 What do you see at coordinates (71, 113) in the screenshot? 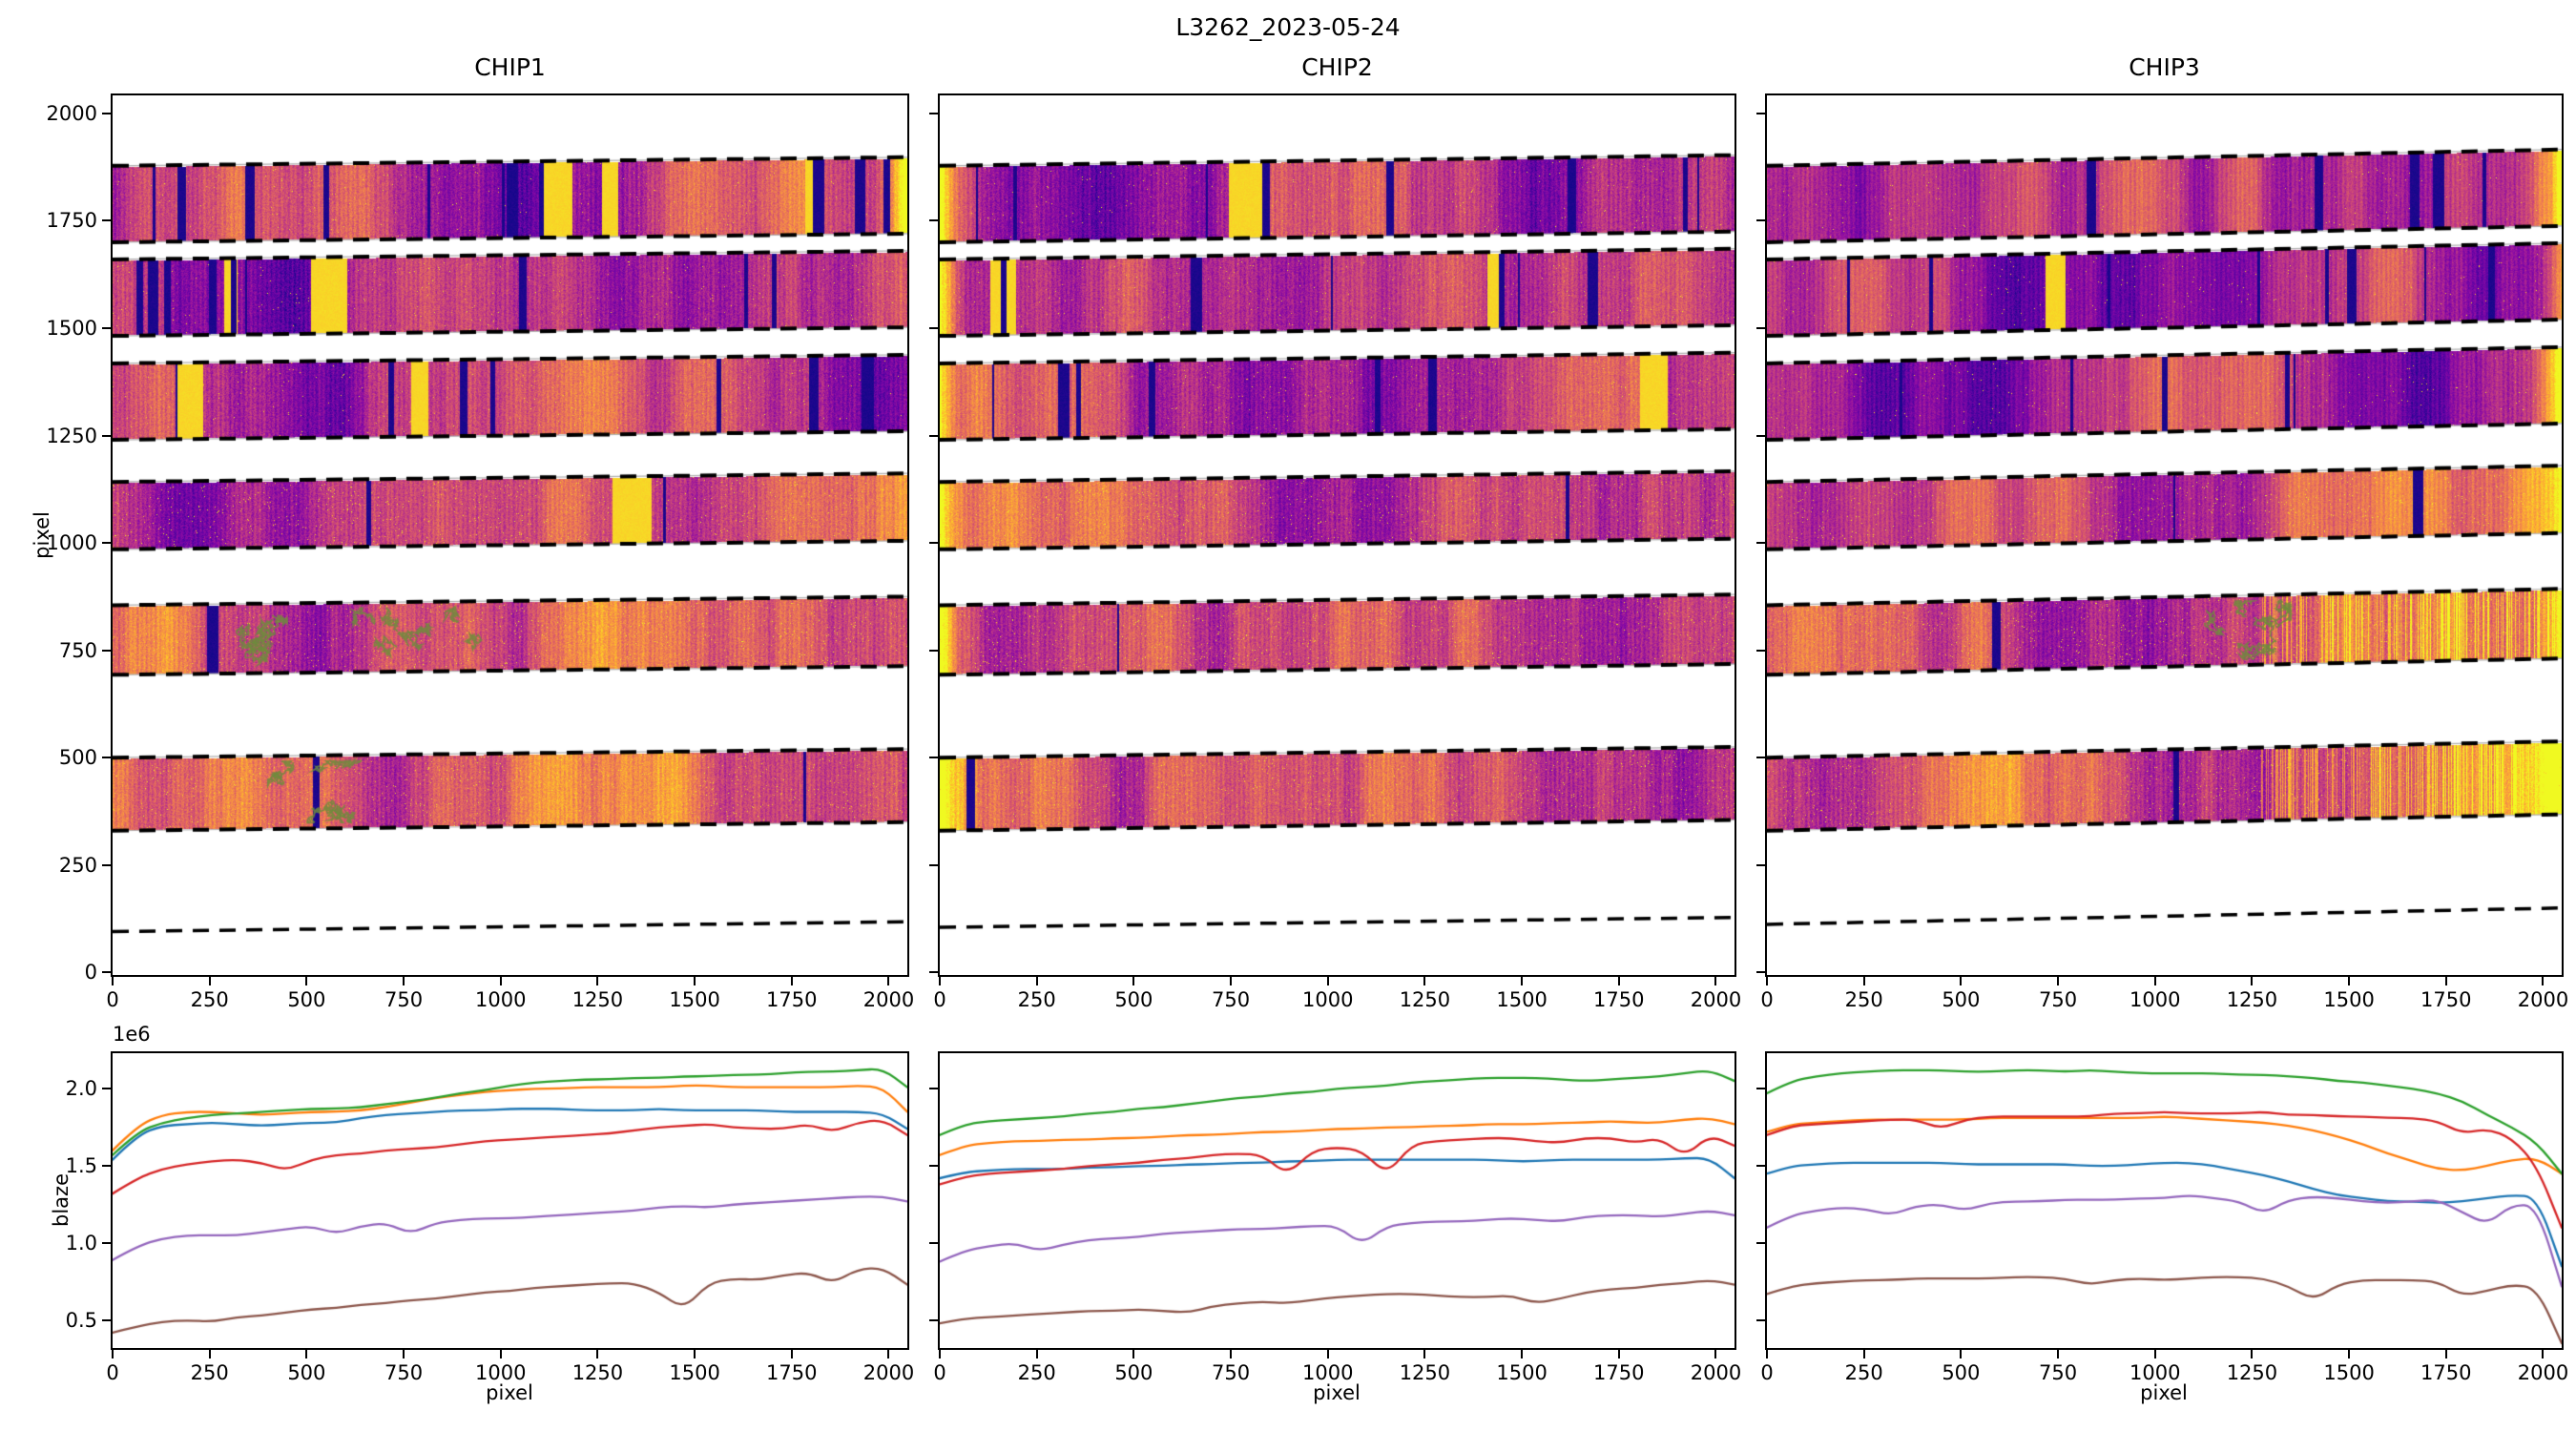
I see `y-tick-label: 2000` at bounding box center [71, 113].